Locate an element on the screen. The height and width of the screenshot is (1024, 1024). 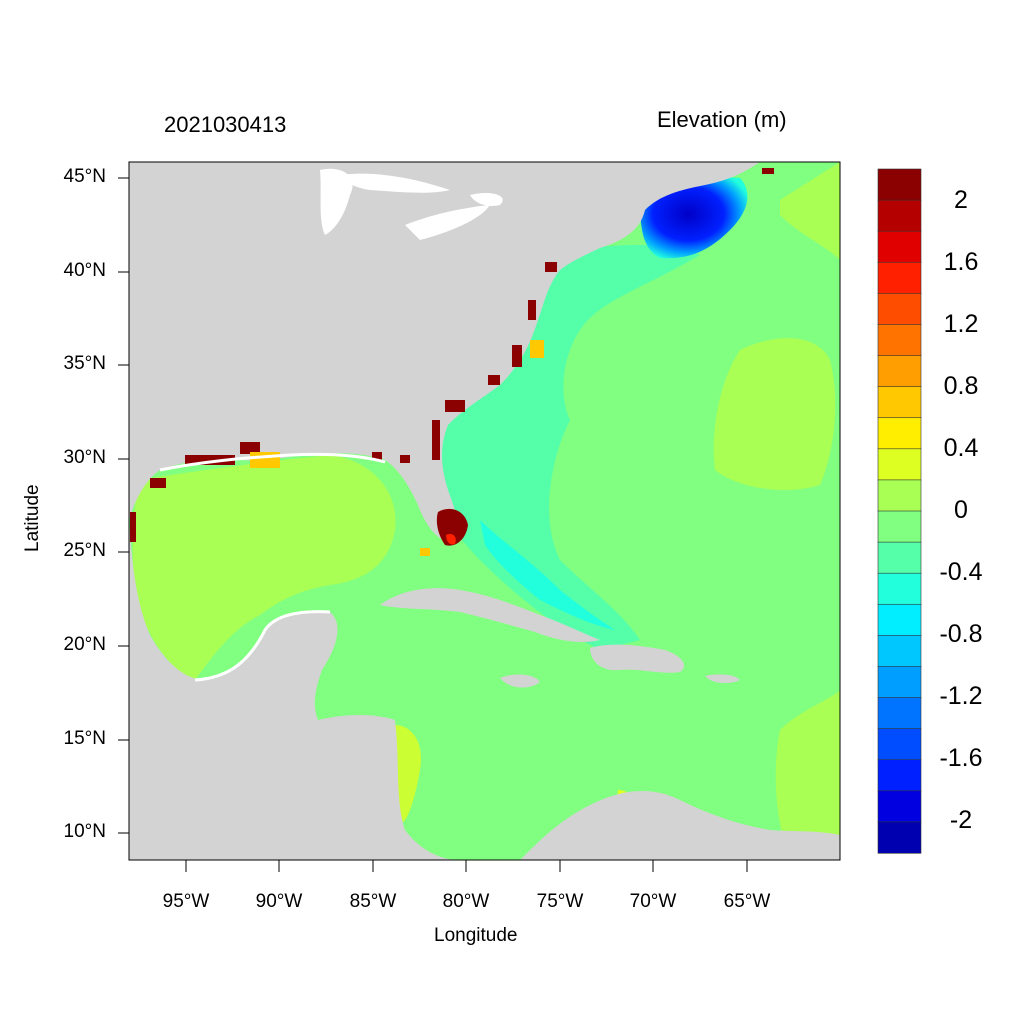
y-tick-label: 25°N is located at coordinates (84, 550).